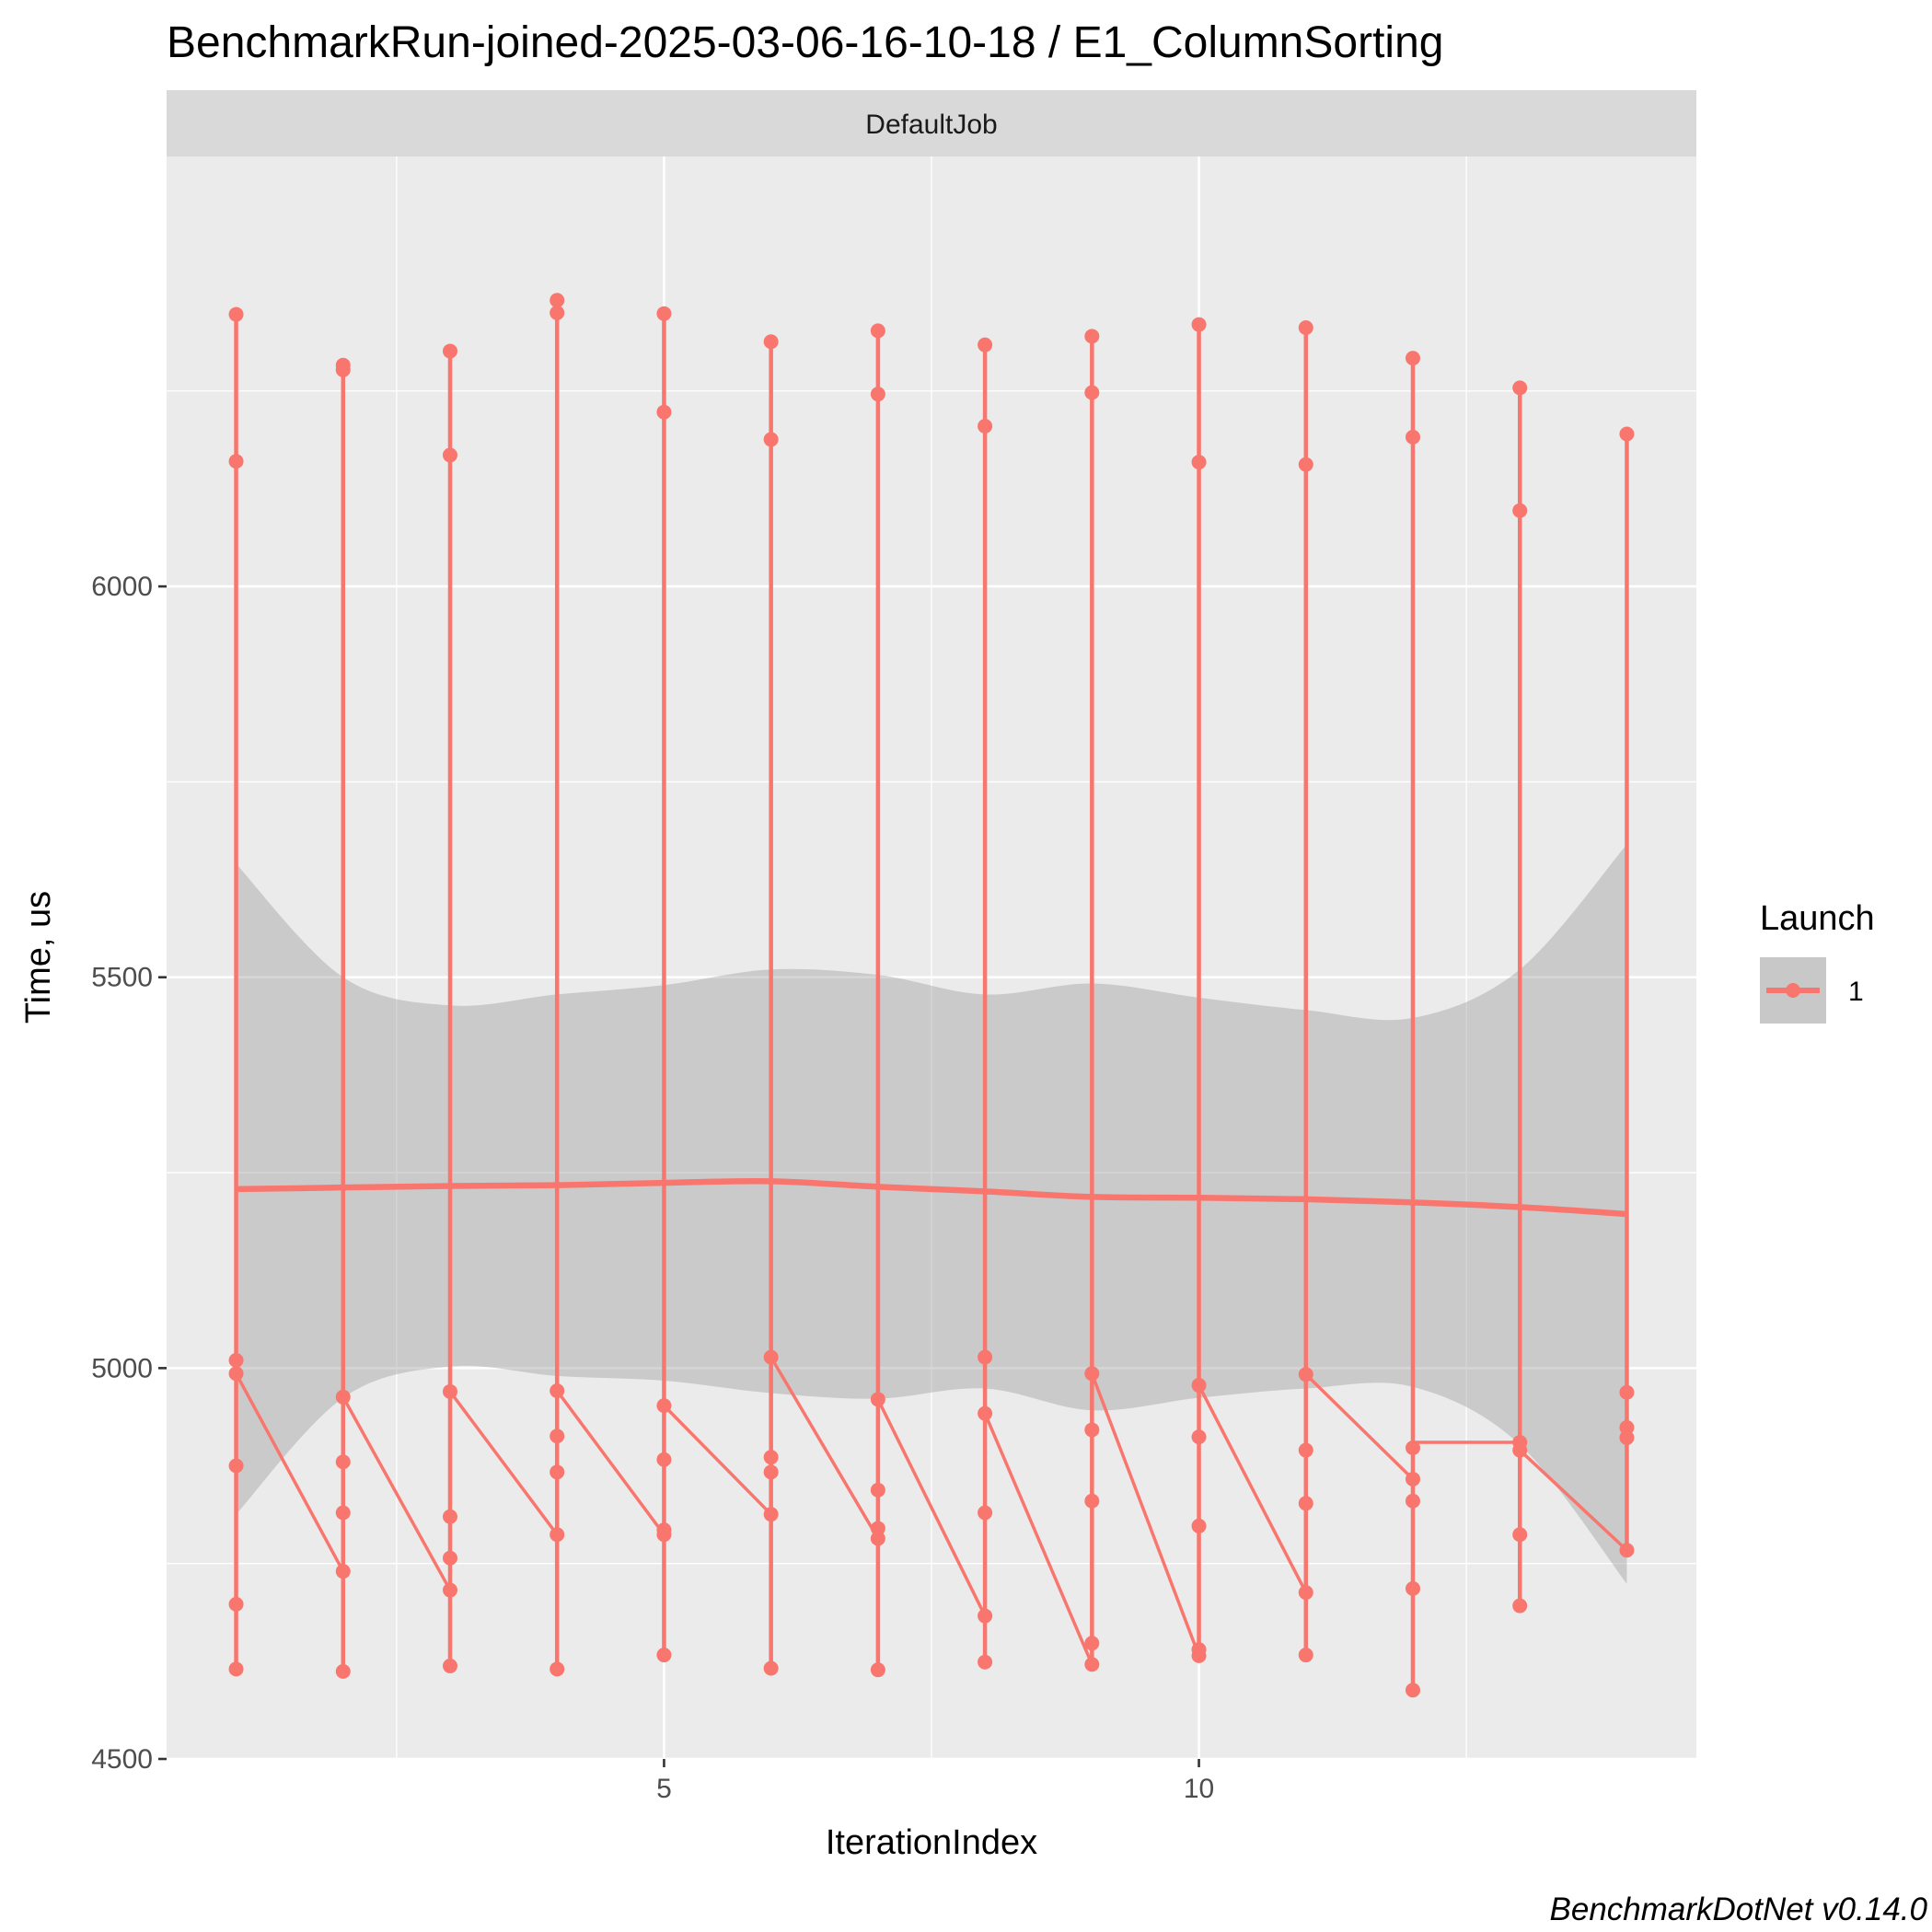 This screenshot has height=1932, width=1932. What do you see at coordinates (1793, 991) in the screenshot?
I see `legend-key-point` at bounding box center [1793, 991].